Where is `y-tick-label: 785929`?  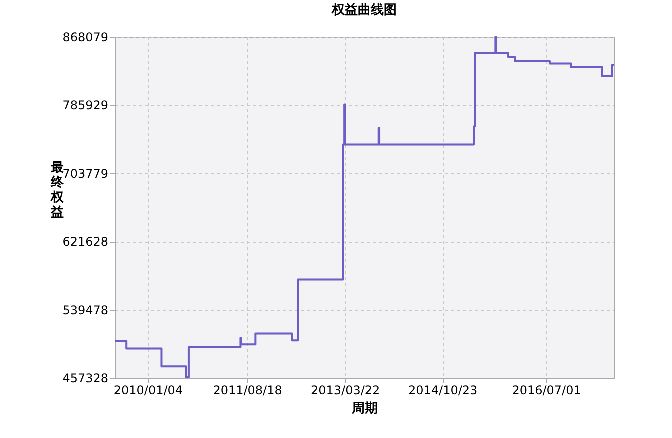 y-tick-label: 785929 is located at coordinates (85, 105).